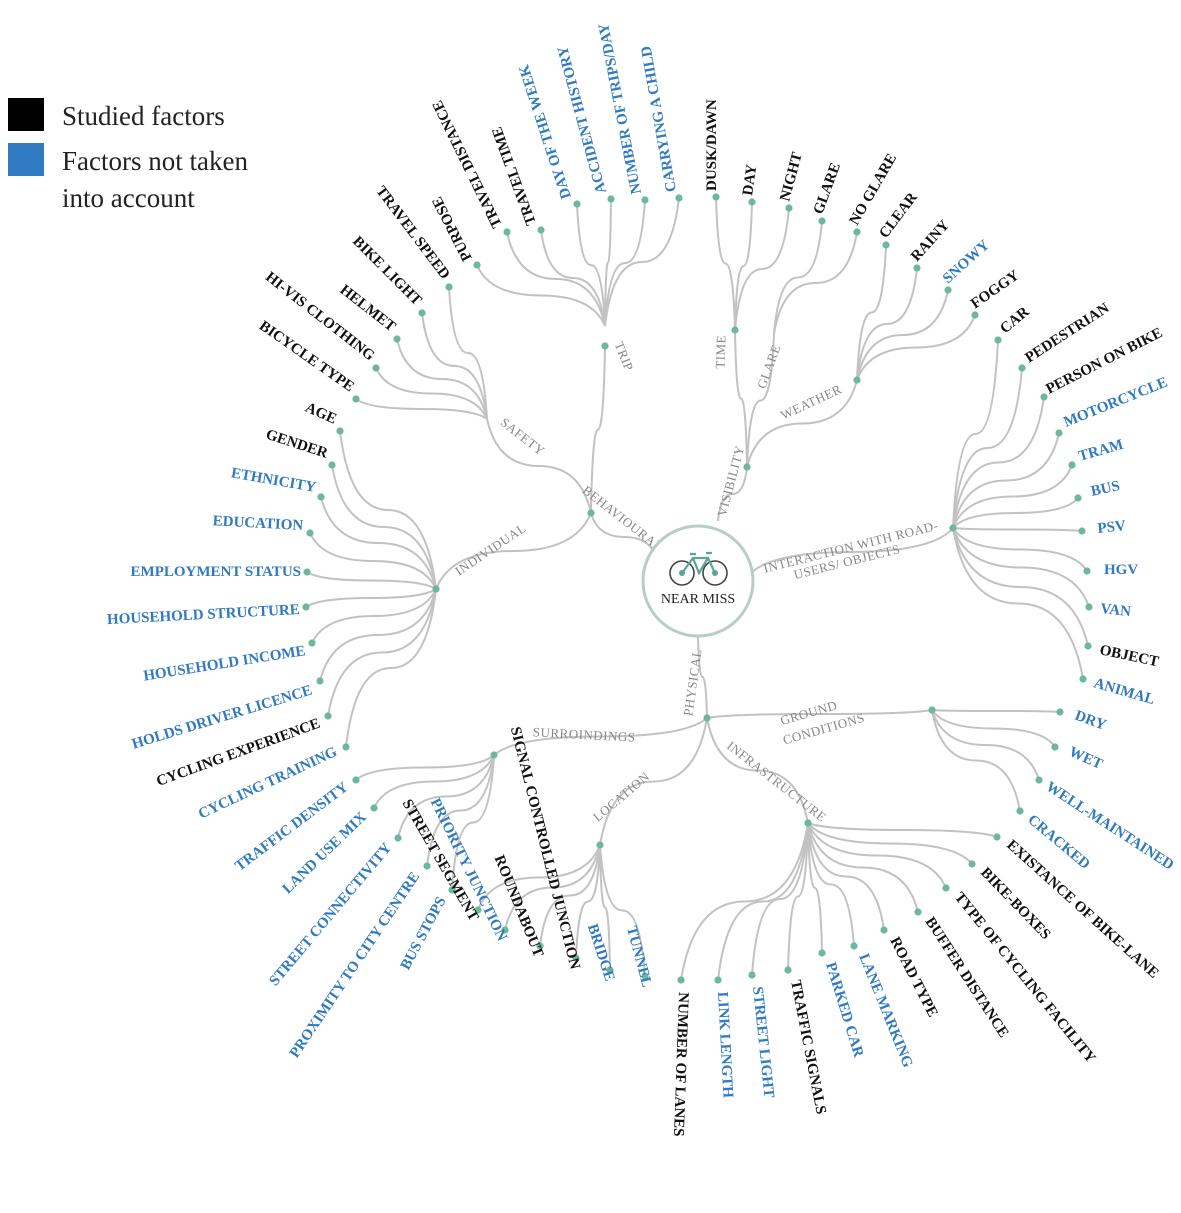 Image resolution: width=1181 pixels, height=1213 pixels. What do you see at coordinates (1124, 691) in the screenshot?
I see `leaf-label-animal: ANIMAL` at bounding box center [1124, 691].